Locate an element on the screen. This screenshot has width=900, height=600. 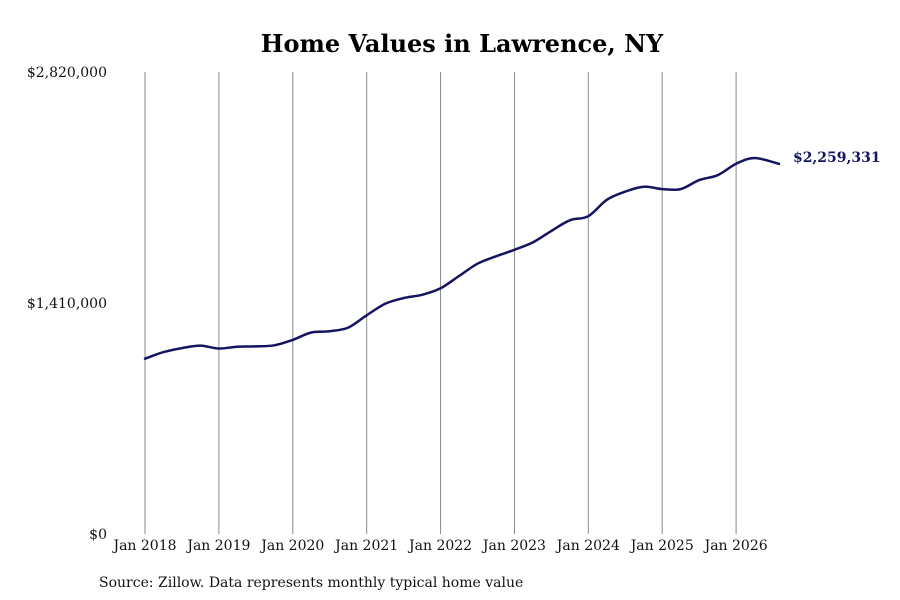
x-tick-label: Jan 2025 is located at coordinates (661, 546).